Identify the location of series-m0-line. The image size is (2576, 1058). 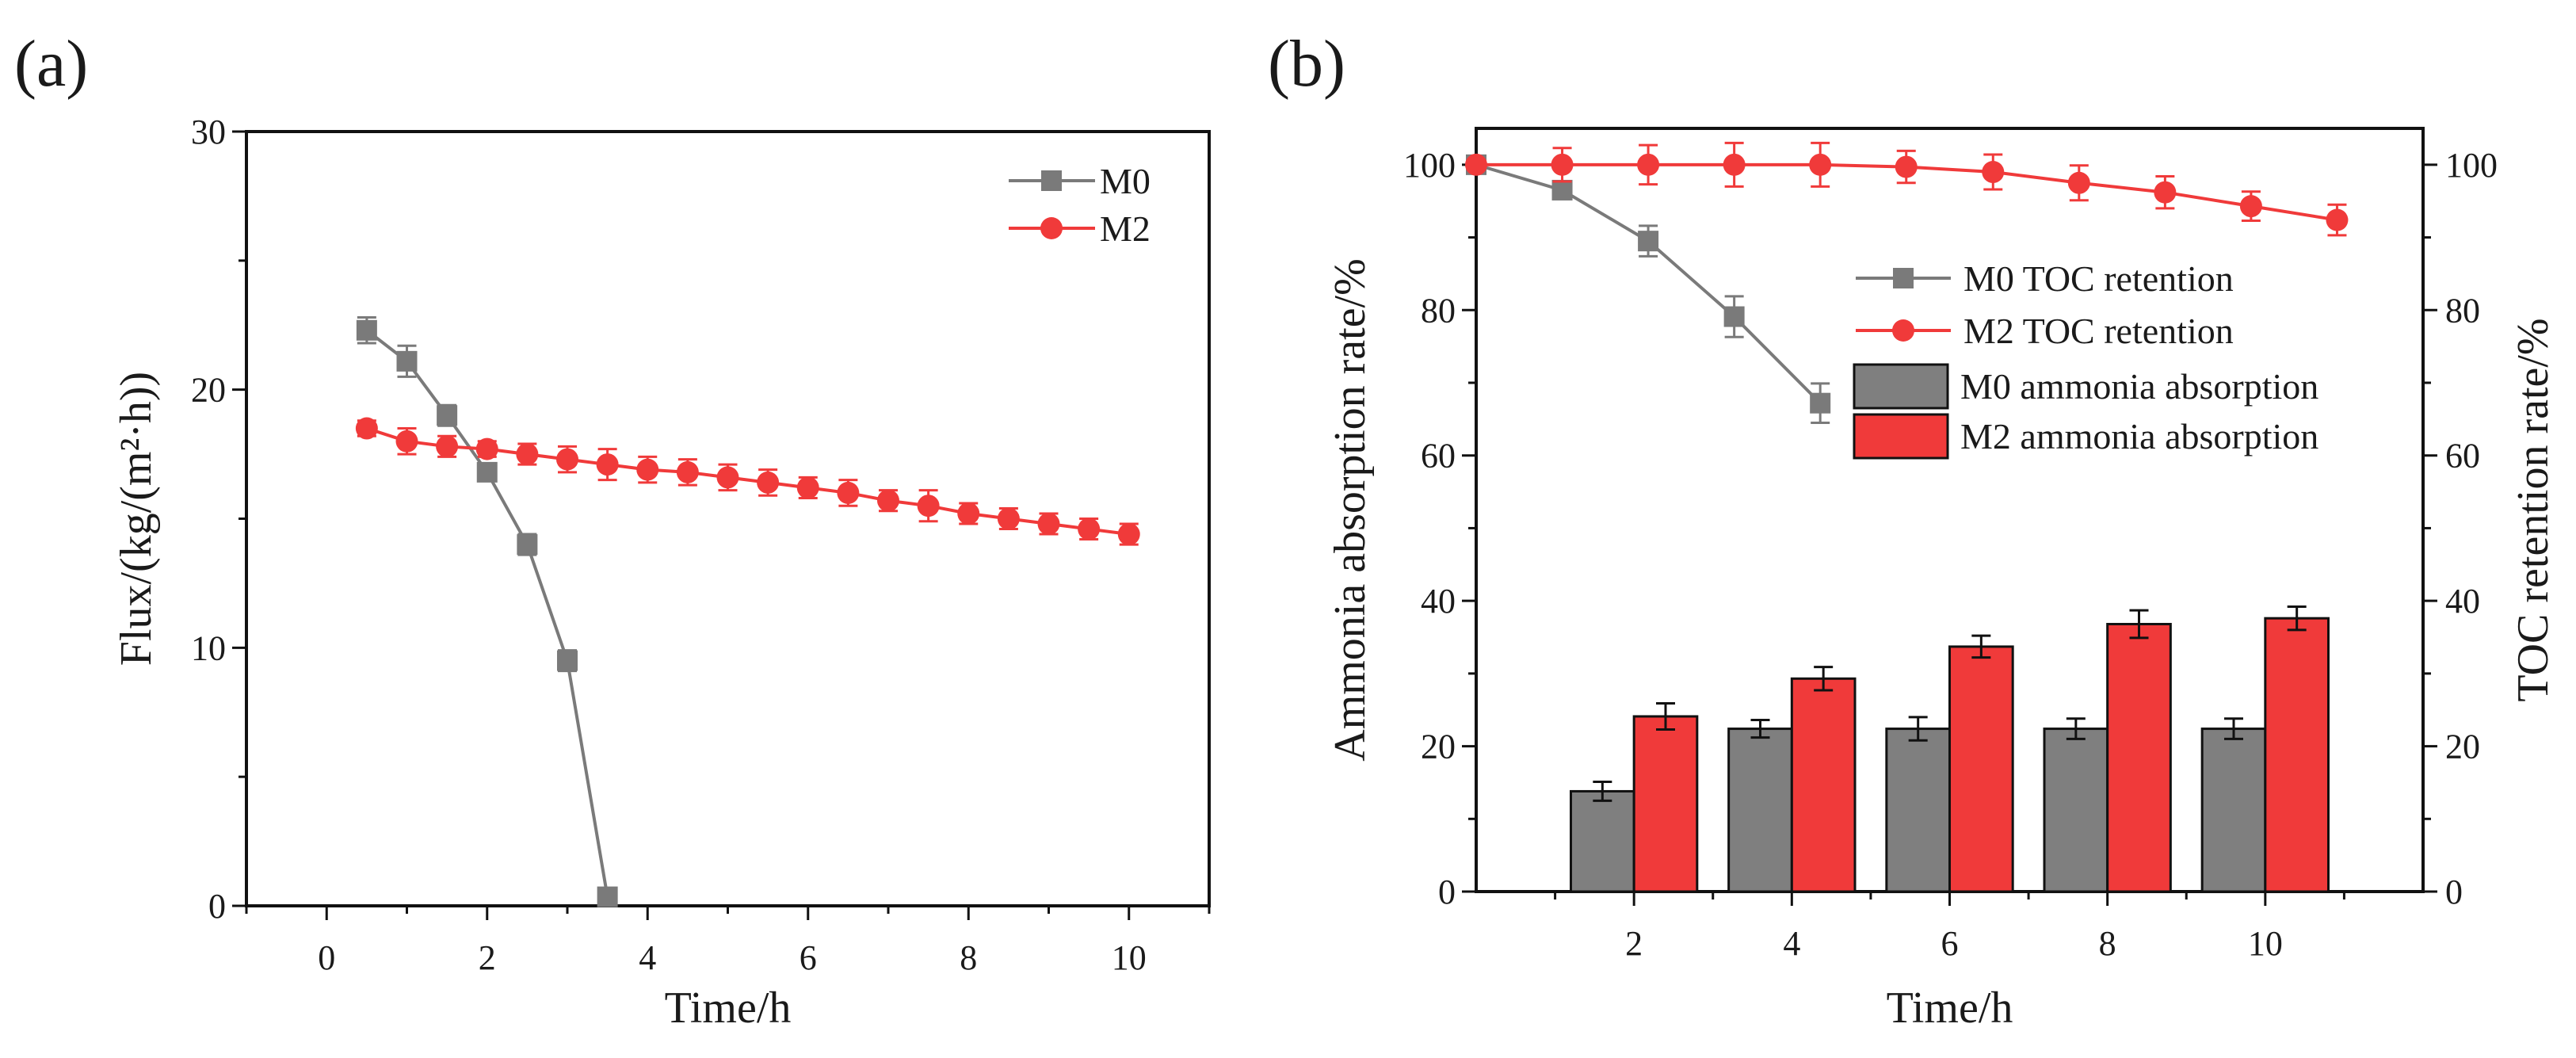
(487, 613).